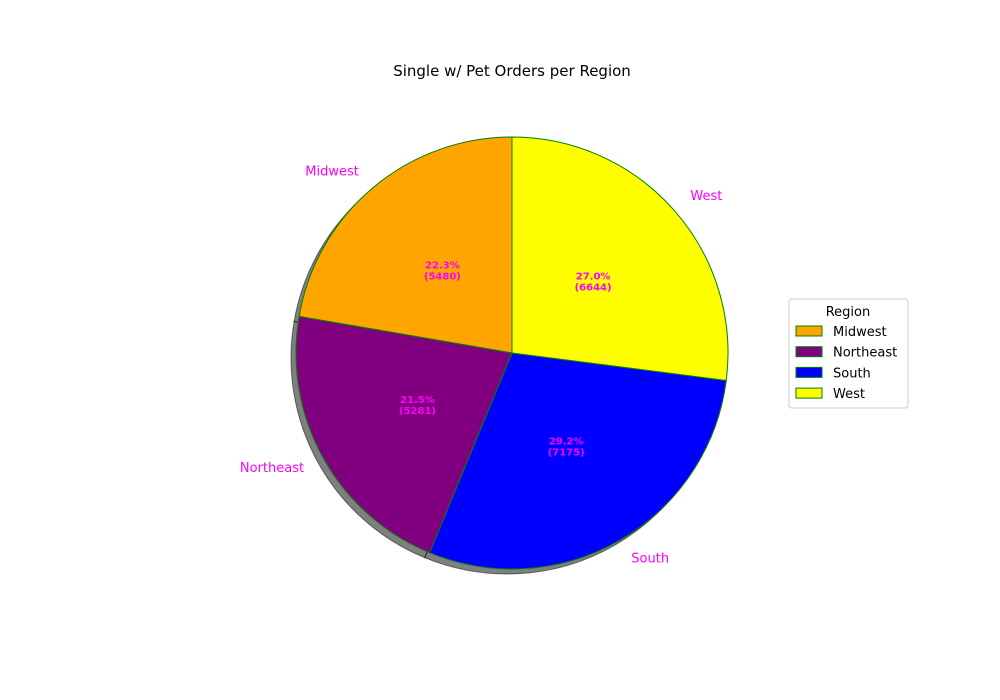  I want to click on wedge-west, so click(620, 259).